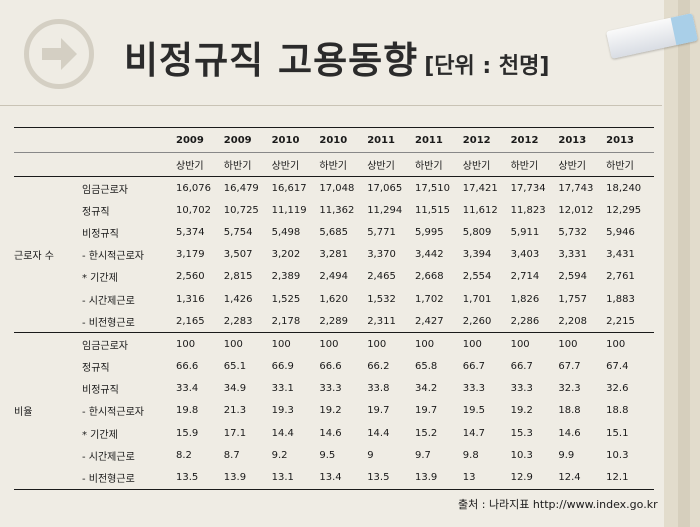 Image resolution: width=700 pixels, height=527 pixels. What do you see at coordinates (235, 389) in the screenshot?
I see `table-cell: 34.9` at bounding box center [235, 389].